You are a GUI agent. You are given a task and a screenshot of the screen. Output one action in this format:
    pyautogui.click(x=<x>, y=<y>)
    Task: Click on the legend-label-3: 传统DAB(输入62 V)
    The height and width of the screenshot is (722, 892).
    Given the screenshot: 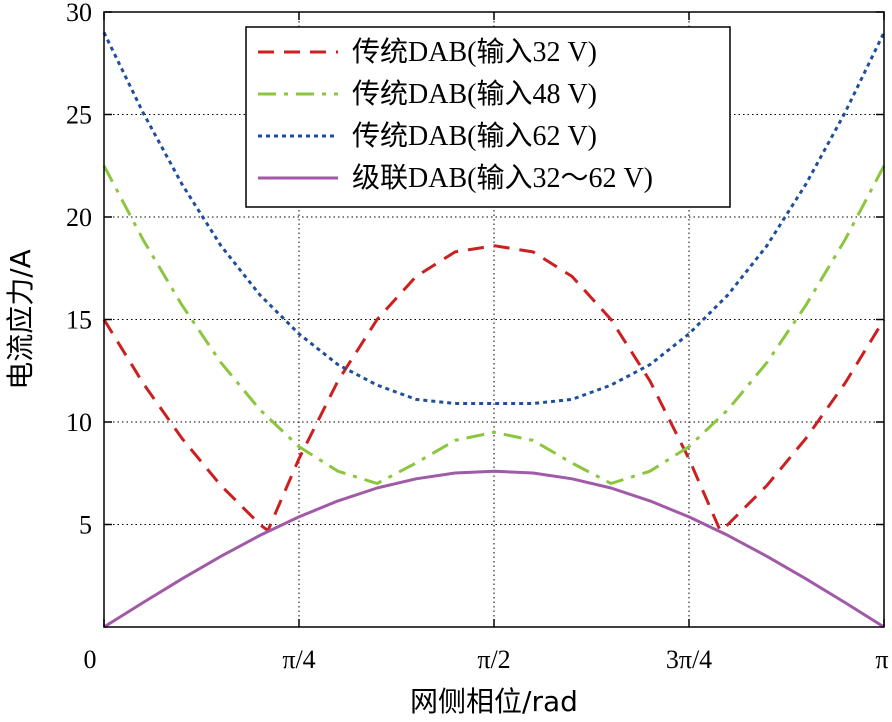 What is the action you would take?
    pyautogui.click(x=474, y=136)
    